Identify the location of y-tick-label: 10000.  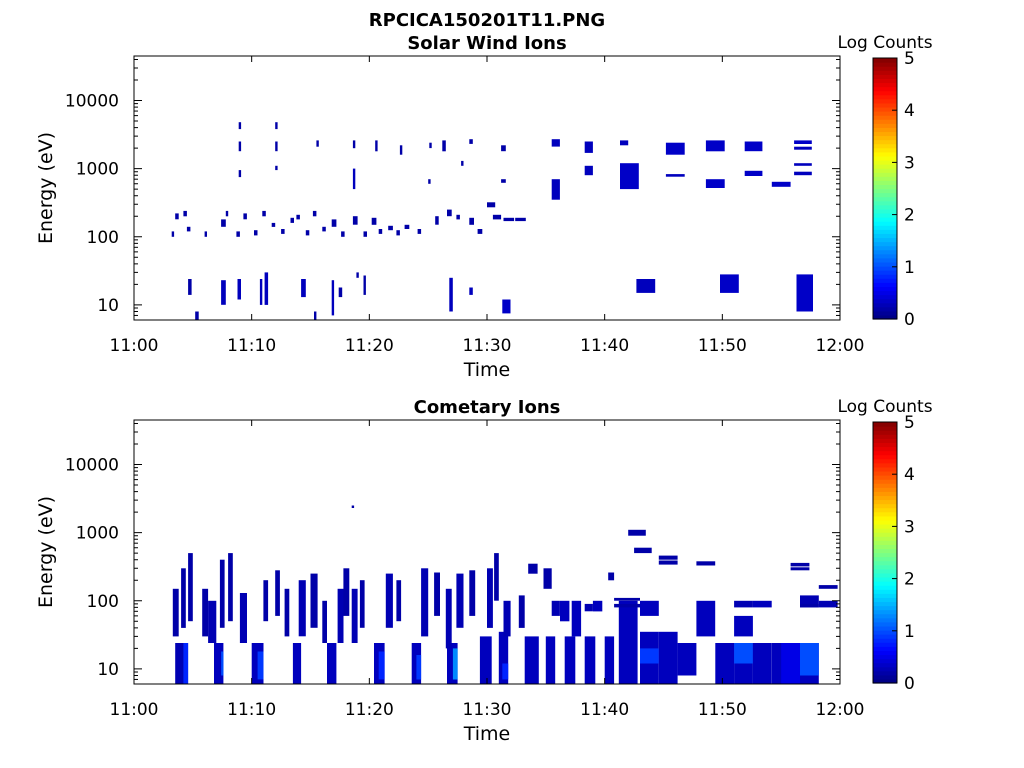
(92, 102).